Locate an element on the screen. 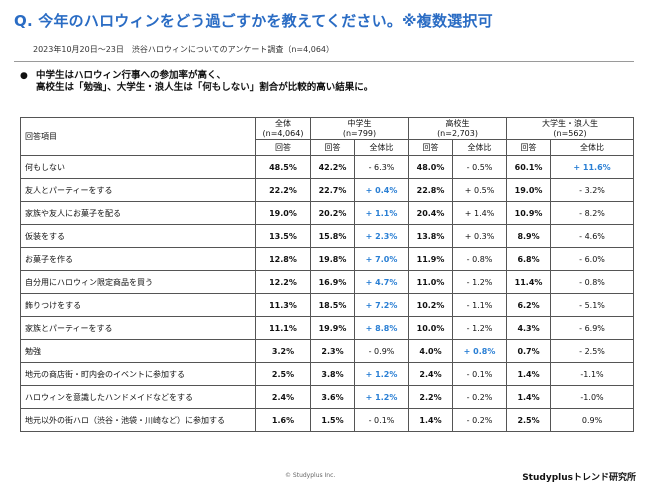 The height and width of the screenshot is (488, 650). ratio-cell: + 2.3% is located at coordinates (381, 236).